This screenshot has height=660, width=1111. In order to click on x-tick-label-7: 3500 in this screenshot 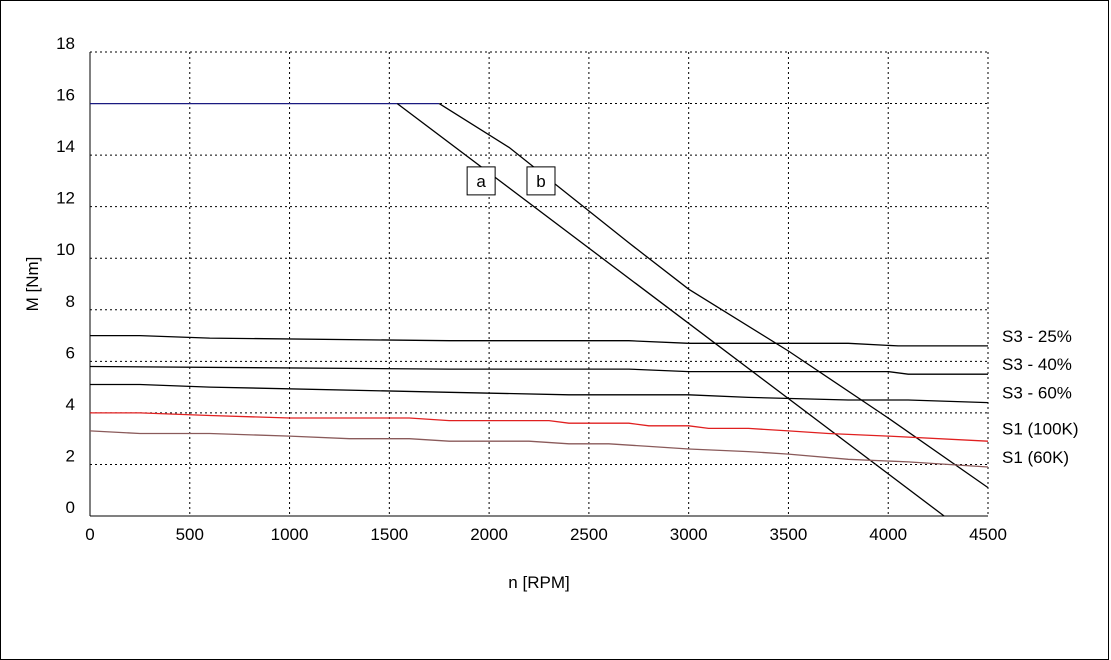, I will do `click(789, 534)`.